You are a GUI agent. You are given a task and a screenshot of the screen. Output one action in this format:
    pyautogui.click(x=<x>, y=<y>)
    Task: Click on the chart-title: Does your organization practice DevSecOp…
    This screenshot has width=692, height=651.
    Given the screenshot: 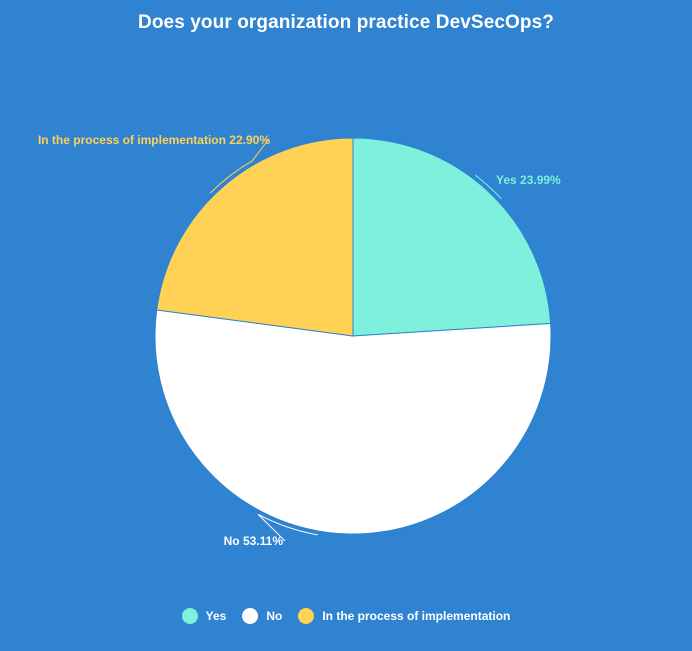 What is the action you would take?
    pyautogui.click(x=346, y=22)
    